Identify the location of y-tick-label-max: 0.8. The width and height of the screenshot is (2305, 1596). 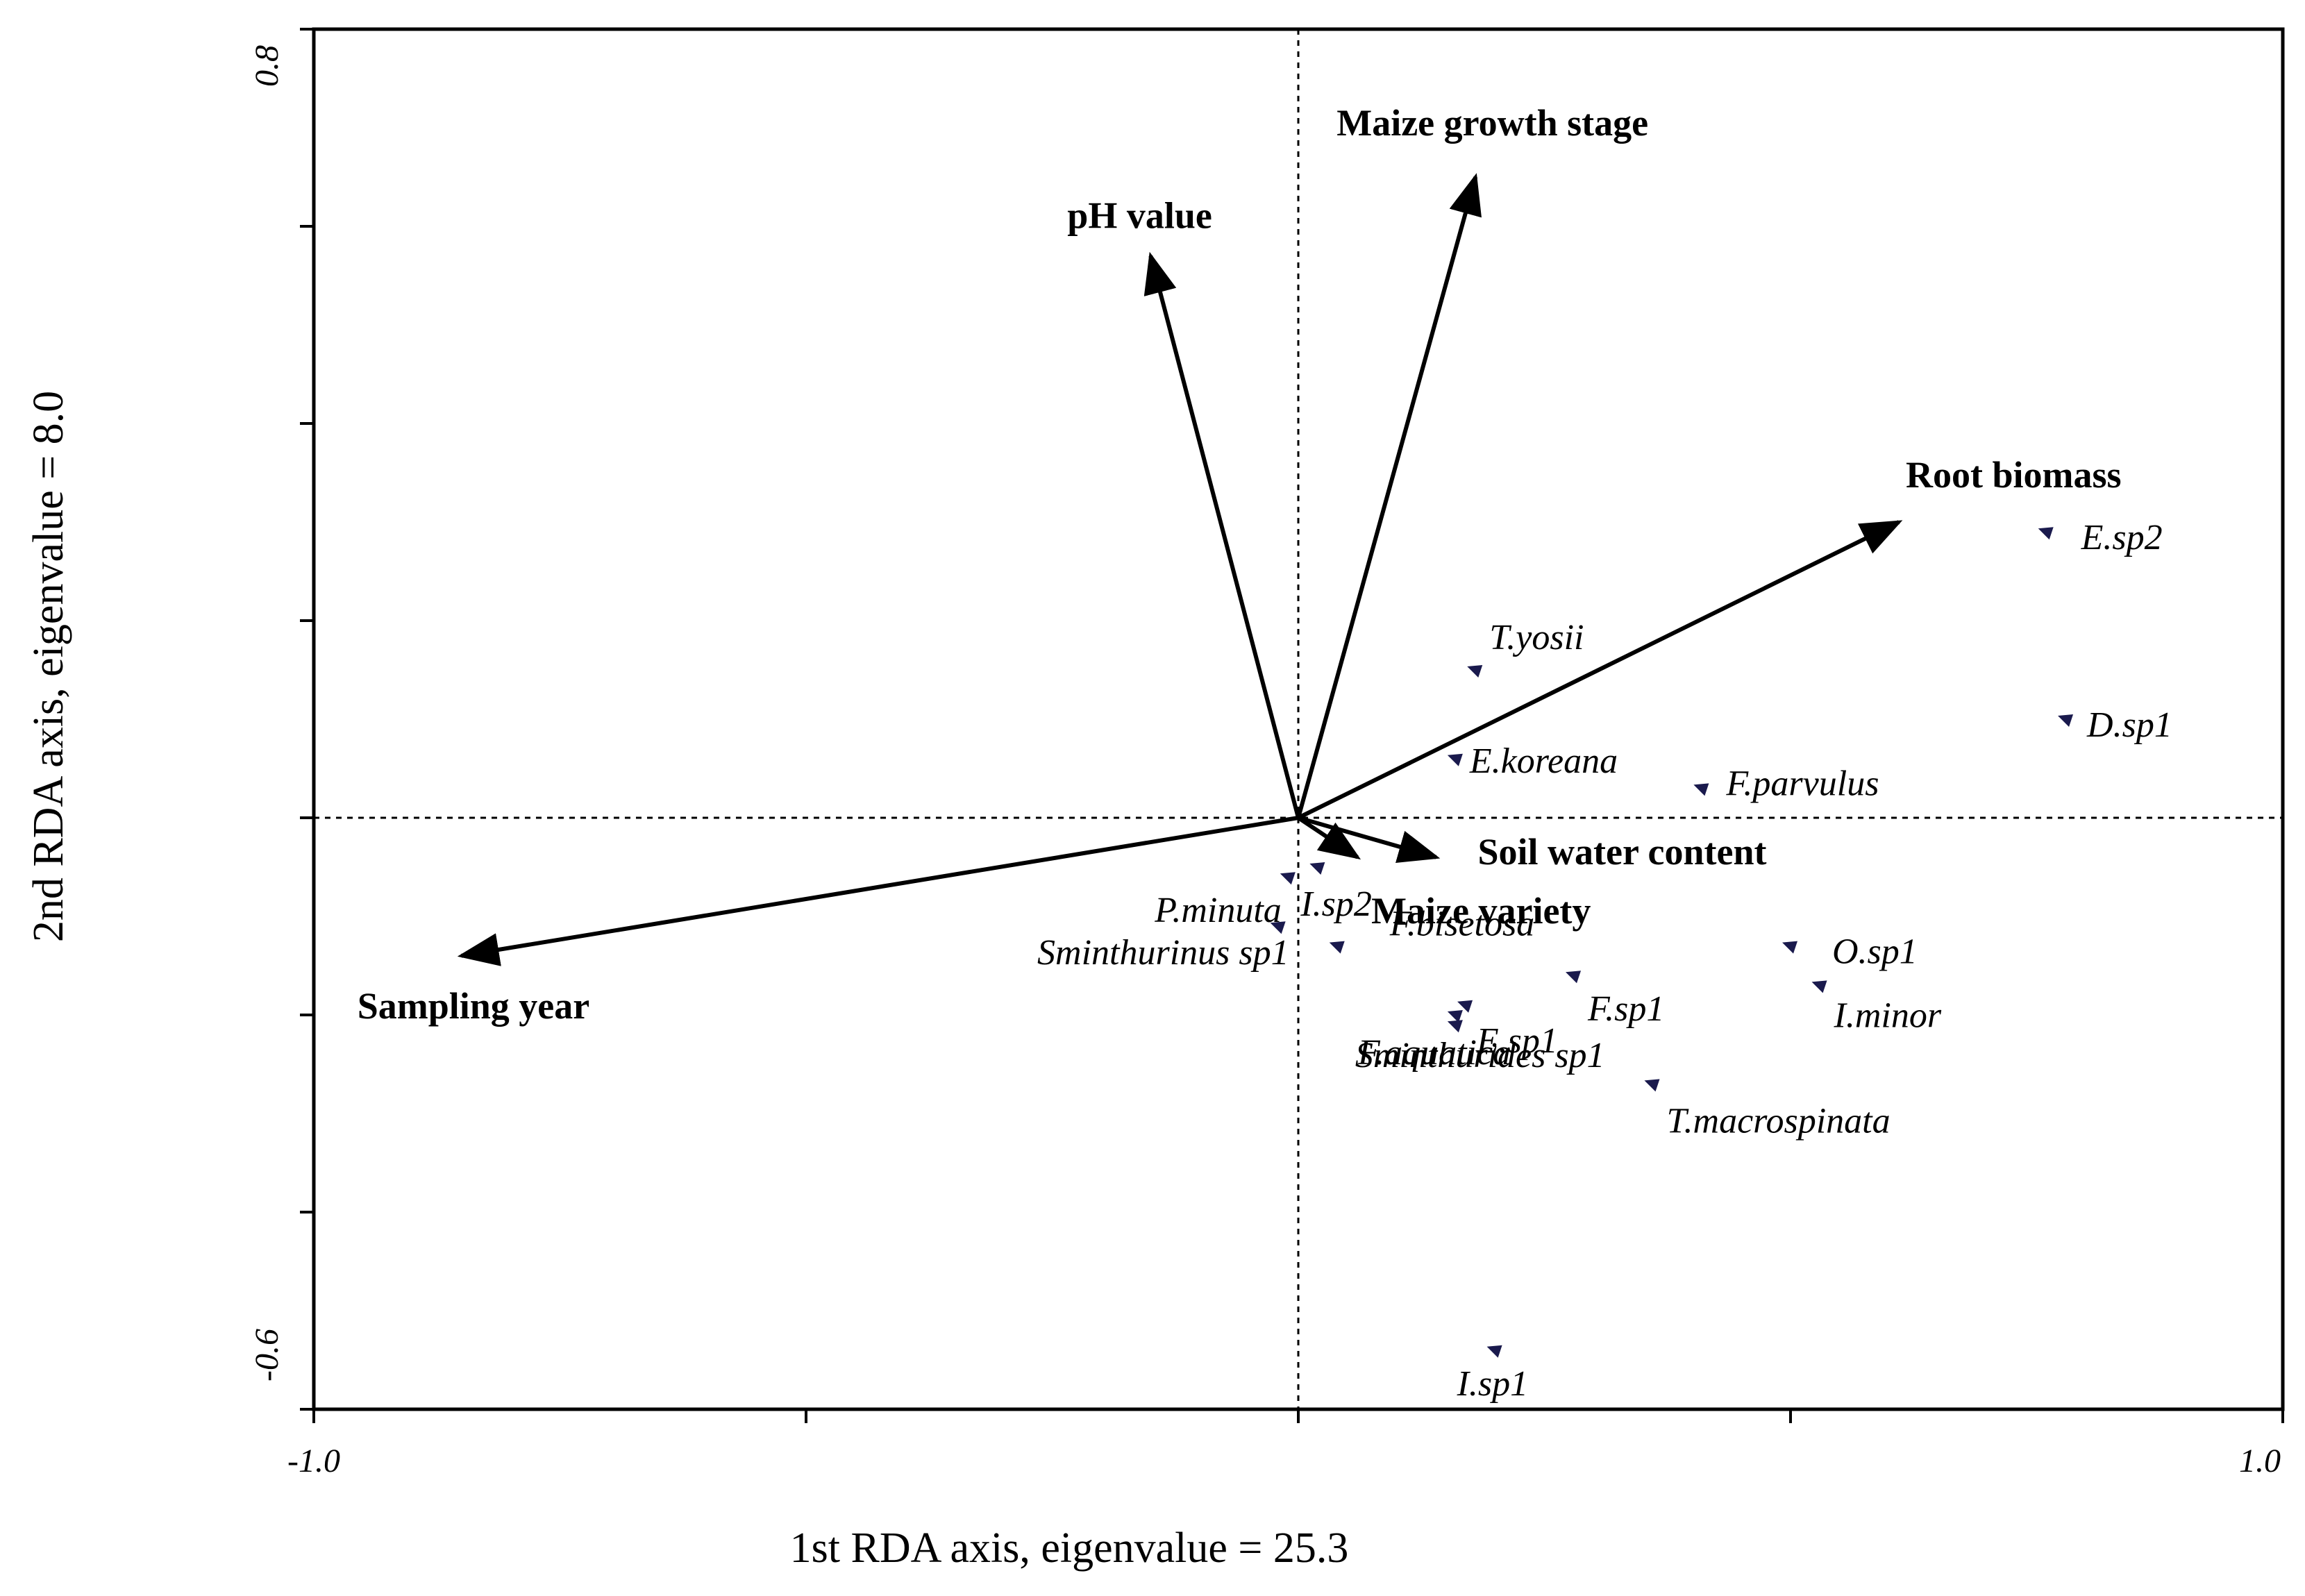
(267, 66).